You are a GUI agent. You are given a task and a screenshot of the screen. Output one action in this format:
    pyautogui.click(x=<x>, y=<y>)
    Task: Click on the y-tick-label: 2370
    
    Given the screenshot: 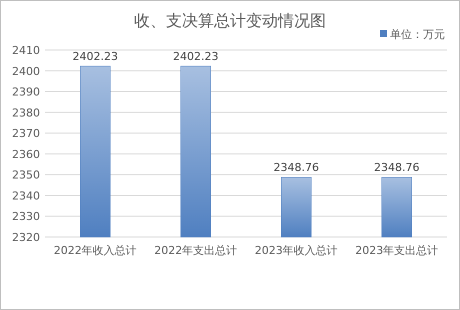 What is the action you would take?
    pyautogui.click(x=26, y=133)
    